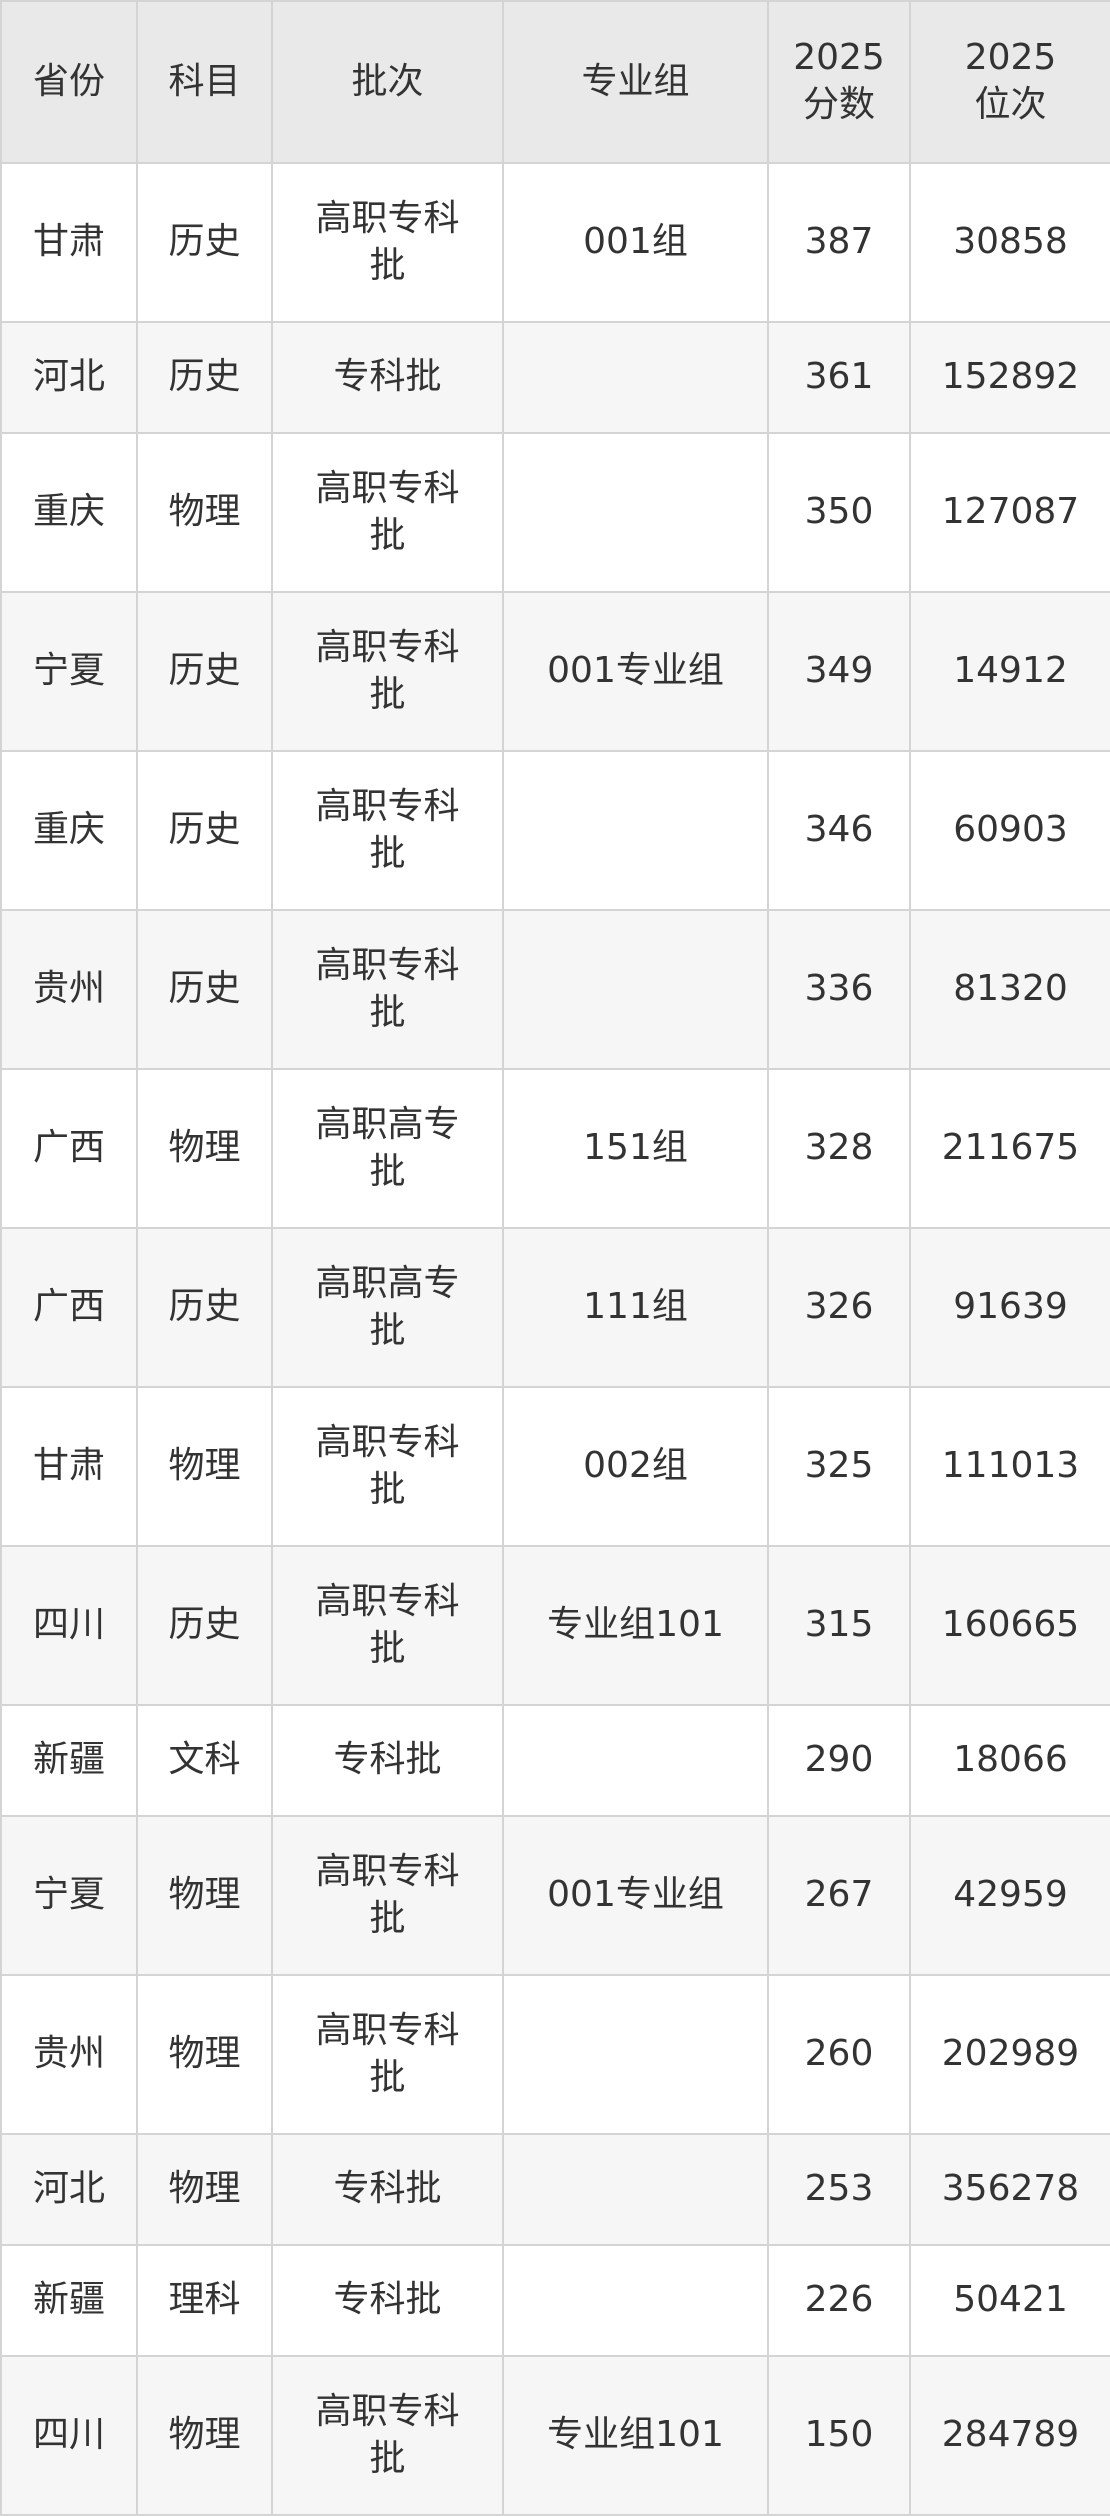 The width and height of the screenshot is (1110, 2516). I want to click on table-cell: 350, so click(839, 512).